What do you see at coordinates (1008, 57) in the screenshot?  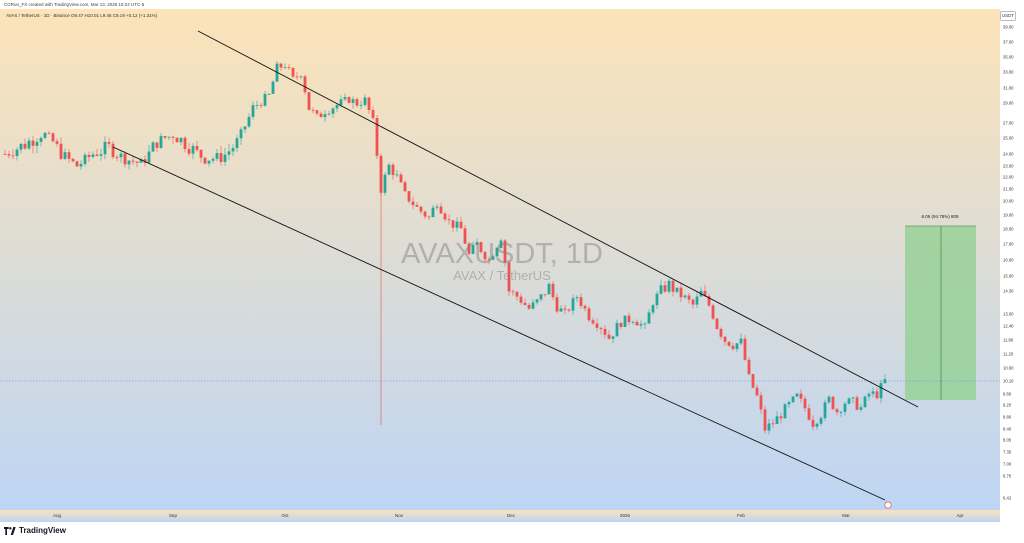 I see `price-tick-label: 35.00` at bounding box center [1008, 57].